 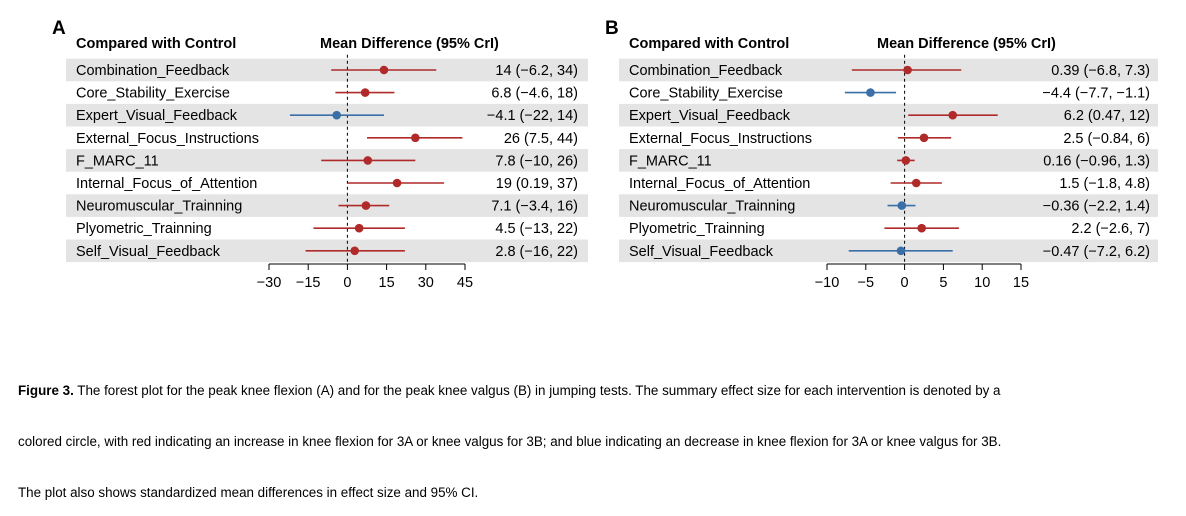 I want to click on x-tick-label: 45, so click(x=465, y=283).